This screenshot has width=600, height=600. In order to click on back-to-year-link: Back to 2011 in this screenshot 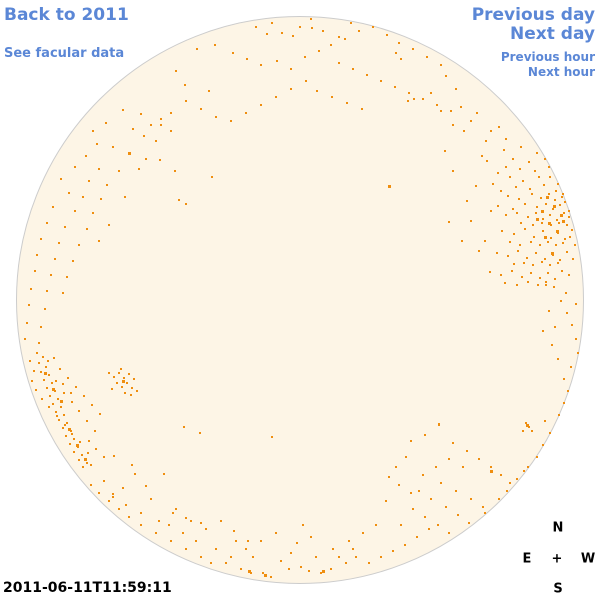, I will do `click(66, 15)`.